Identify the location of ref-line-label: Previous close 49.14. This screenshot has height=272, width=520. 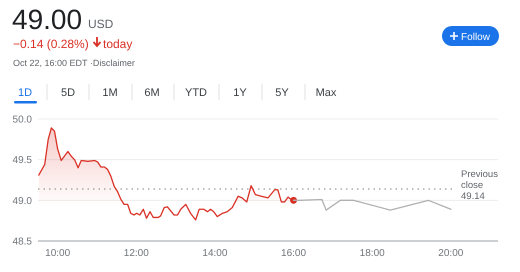
(479, 185).